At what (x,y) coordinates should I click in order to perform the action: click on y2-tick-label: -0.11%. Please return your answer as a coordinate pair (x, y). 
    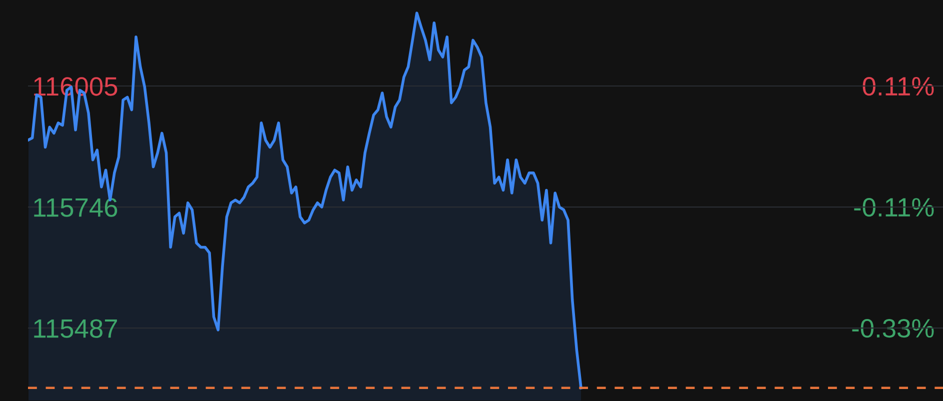
    Looking at the image, I should click on (894, 207).